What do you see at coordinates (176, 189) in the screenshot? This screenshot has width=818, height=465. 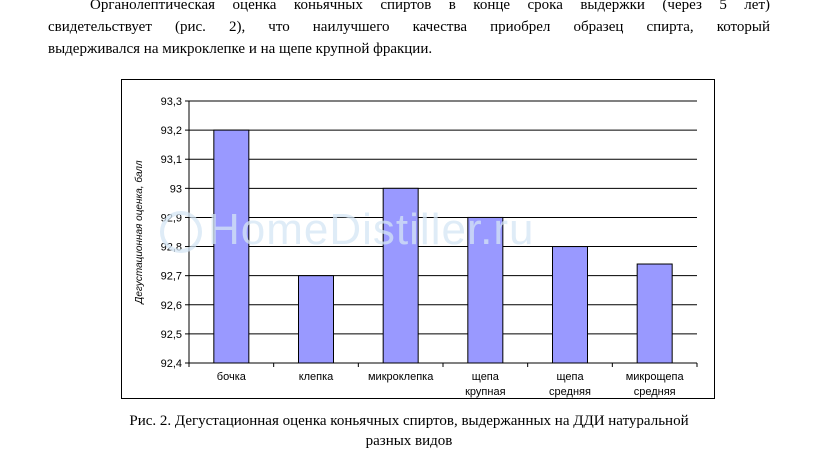 I see `y-tick-label: 93` at bounding box center [176, 189].